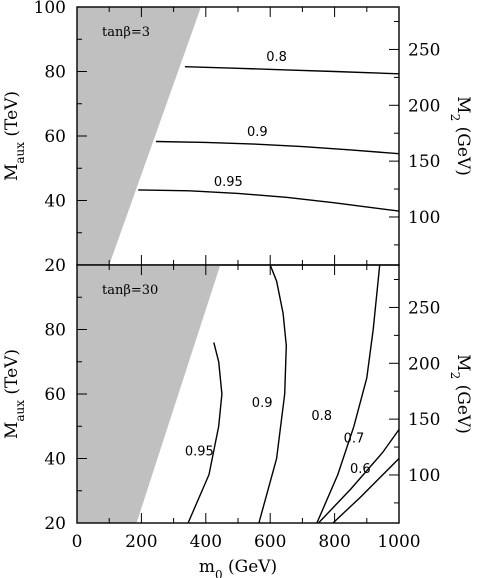 The image size is (479, 578). Describe the element at coordinates (130, 290) in the screenshot. I see `panel-label: tanβ=30` at that location.